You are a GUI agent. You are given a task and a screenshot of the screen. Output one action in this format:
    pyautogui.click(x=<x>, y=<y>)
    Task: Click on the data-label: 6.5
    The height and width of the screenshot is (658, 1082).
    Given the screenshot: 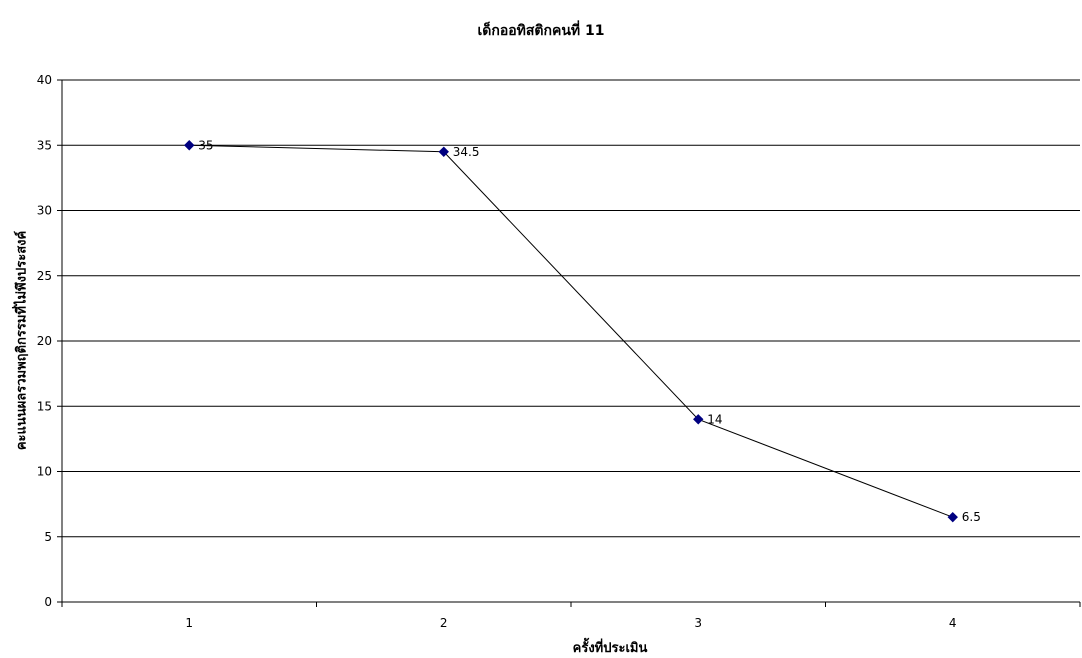 What is the action you would take?
    pyautogui.click(x=971, y=517)
    